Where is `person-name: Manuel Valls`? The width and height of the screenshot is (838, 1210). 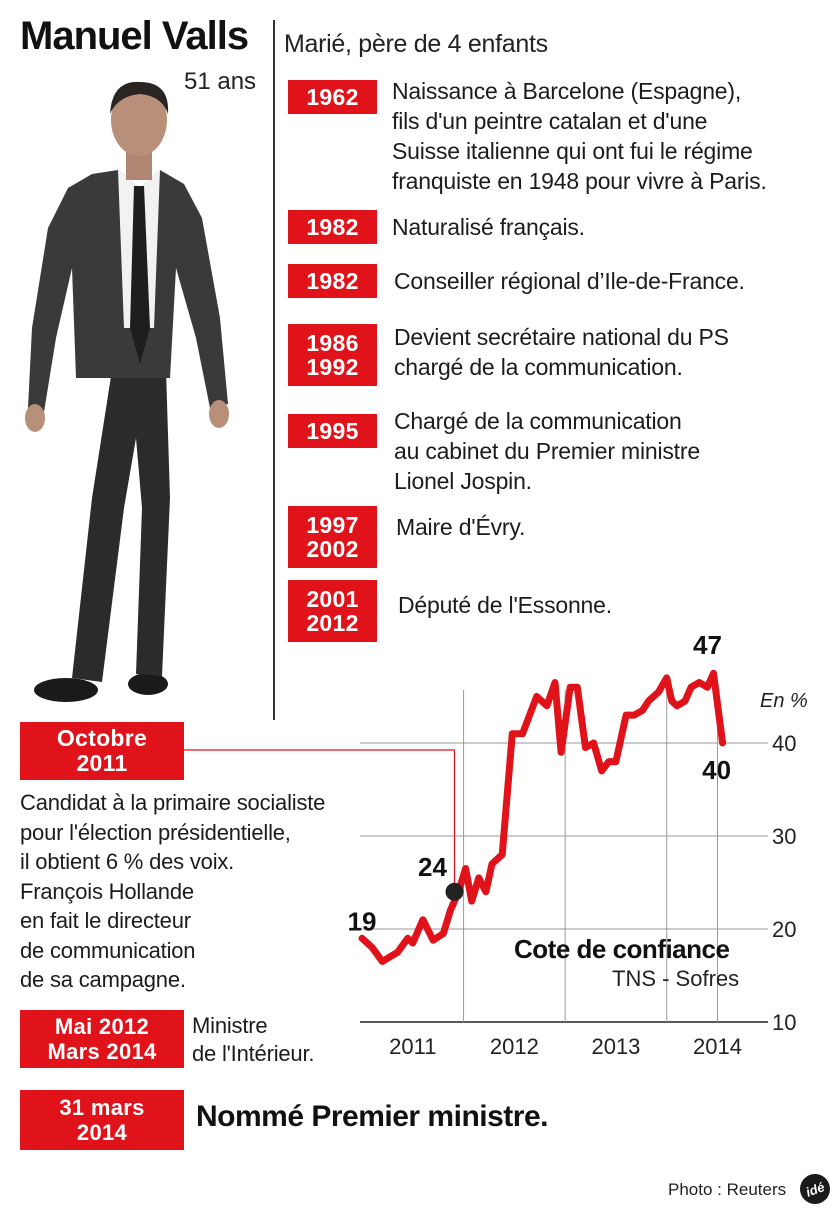
person-name: Manuel Valls is located at coordinates (134, 36).